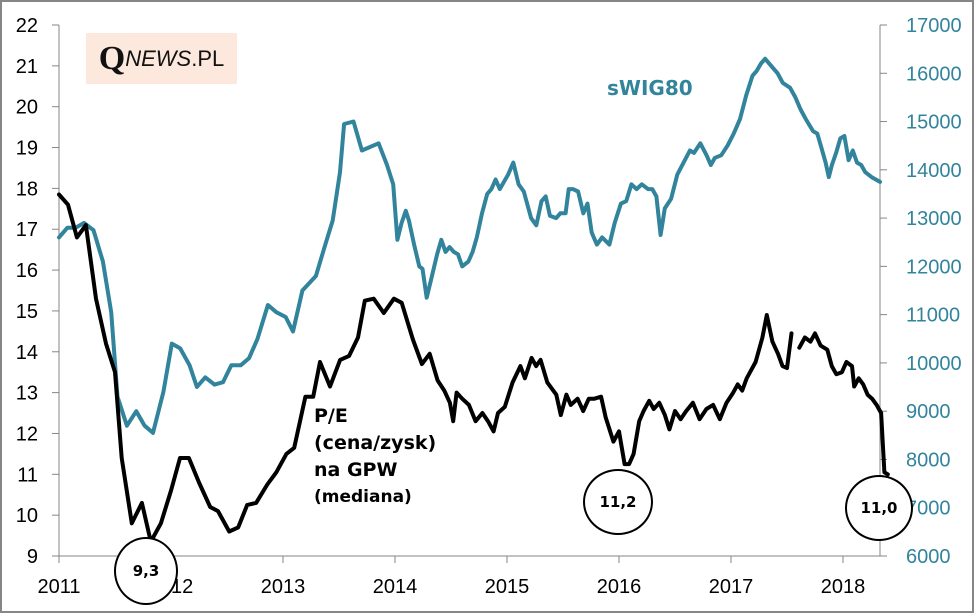 The height and width of the screenshot is (613, 974). Describe the element at coordinates (27, 516) in the screenshot. I see `left-axis-tick-label: 10` at that location.